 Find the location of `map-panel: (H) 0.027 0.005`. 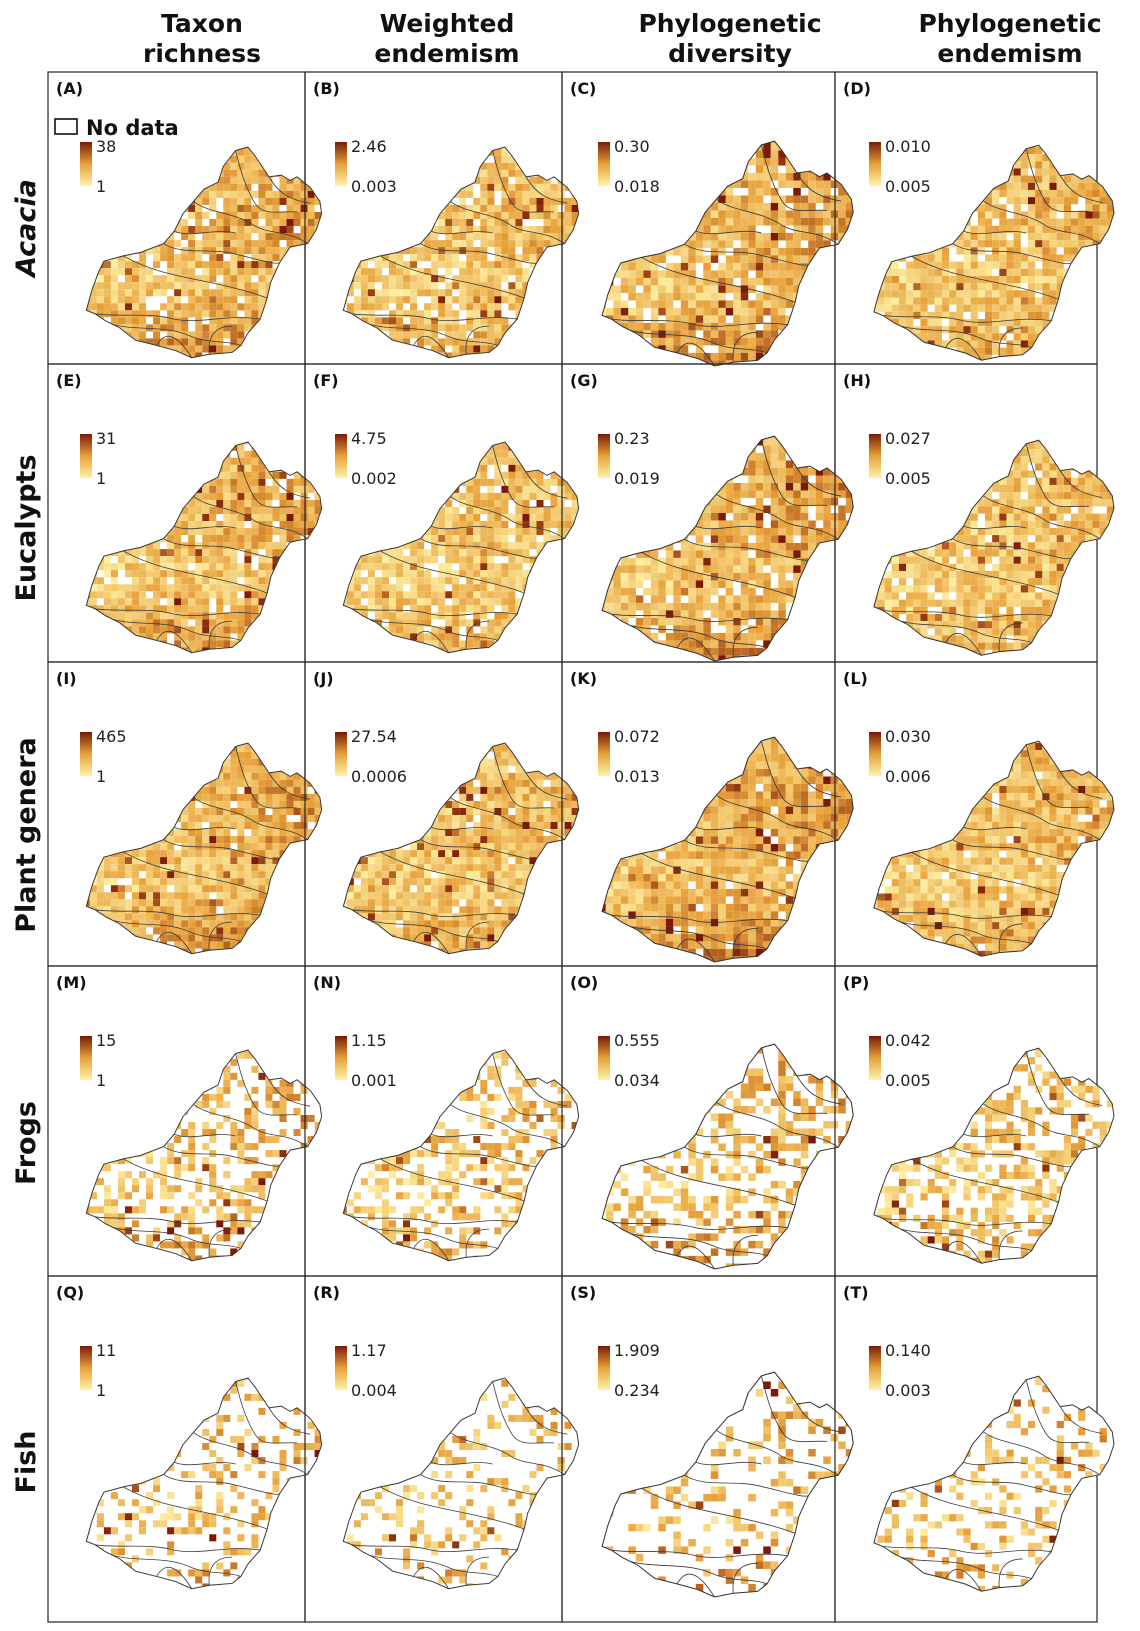

map-panel: (H) 0.027 0.005 is located at coordinates (974, 513).